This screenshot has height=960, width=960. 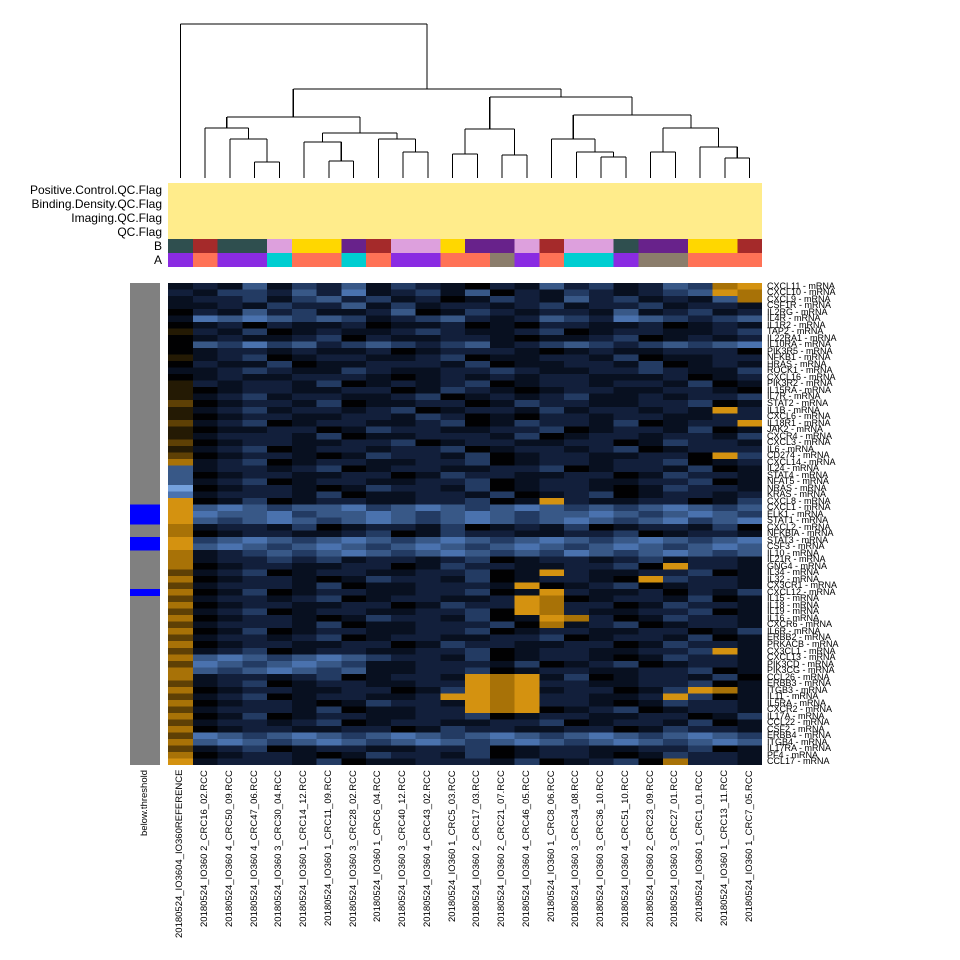 What do you see at coordinates (749, 846) in the screenshot?
I see `column-label: 20180524_IO360 1_CRC7_05.RCC` at bounding box center [749, 846].